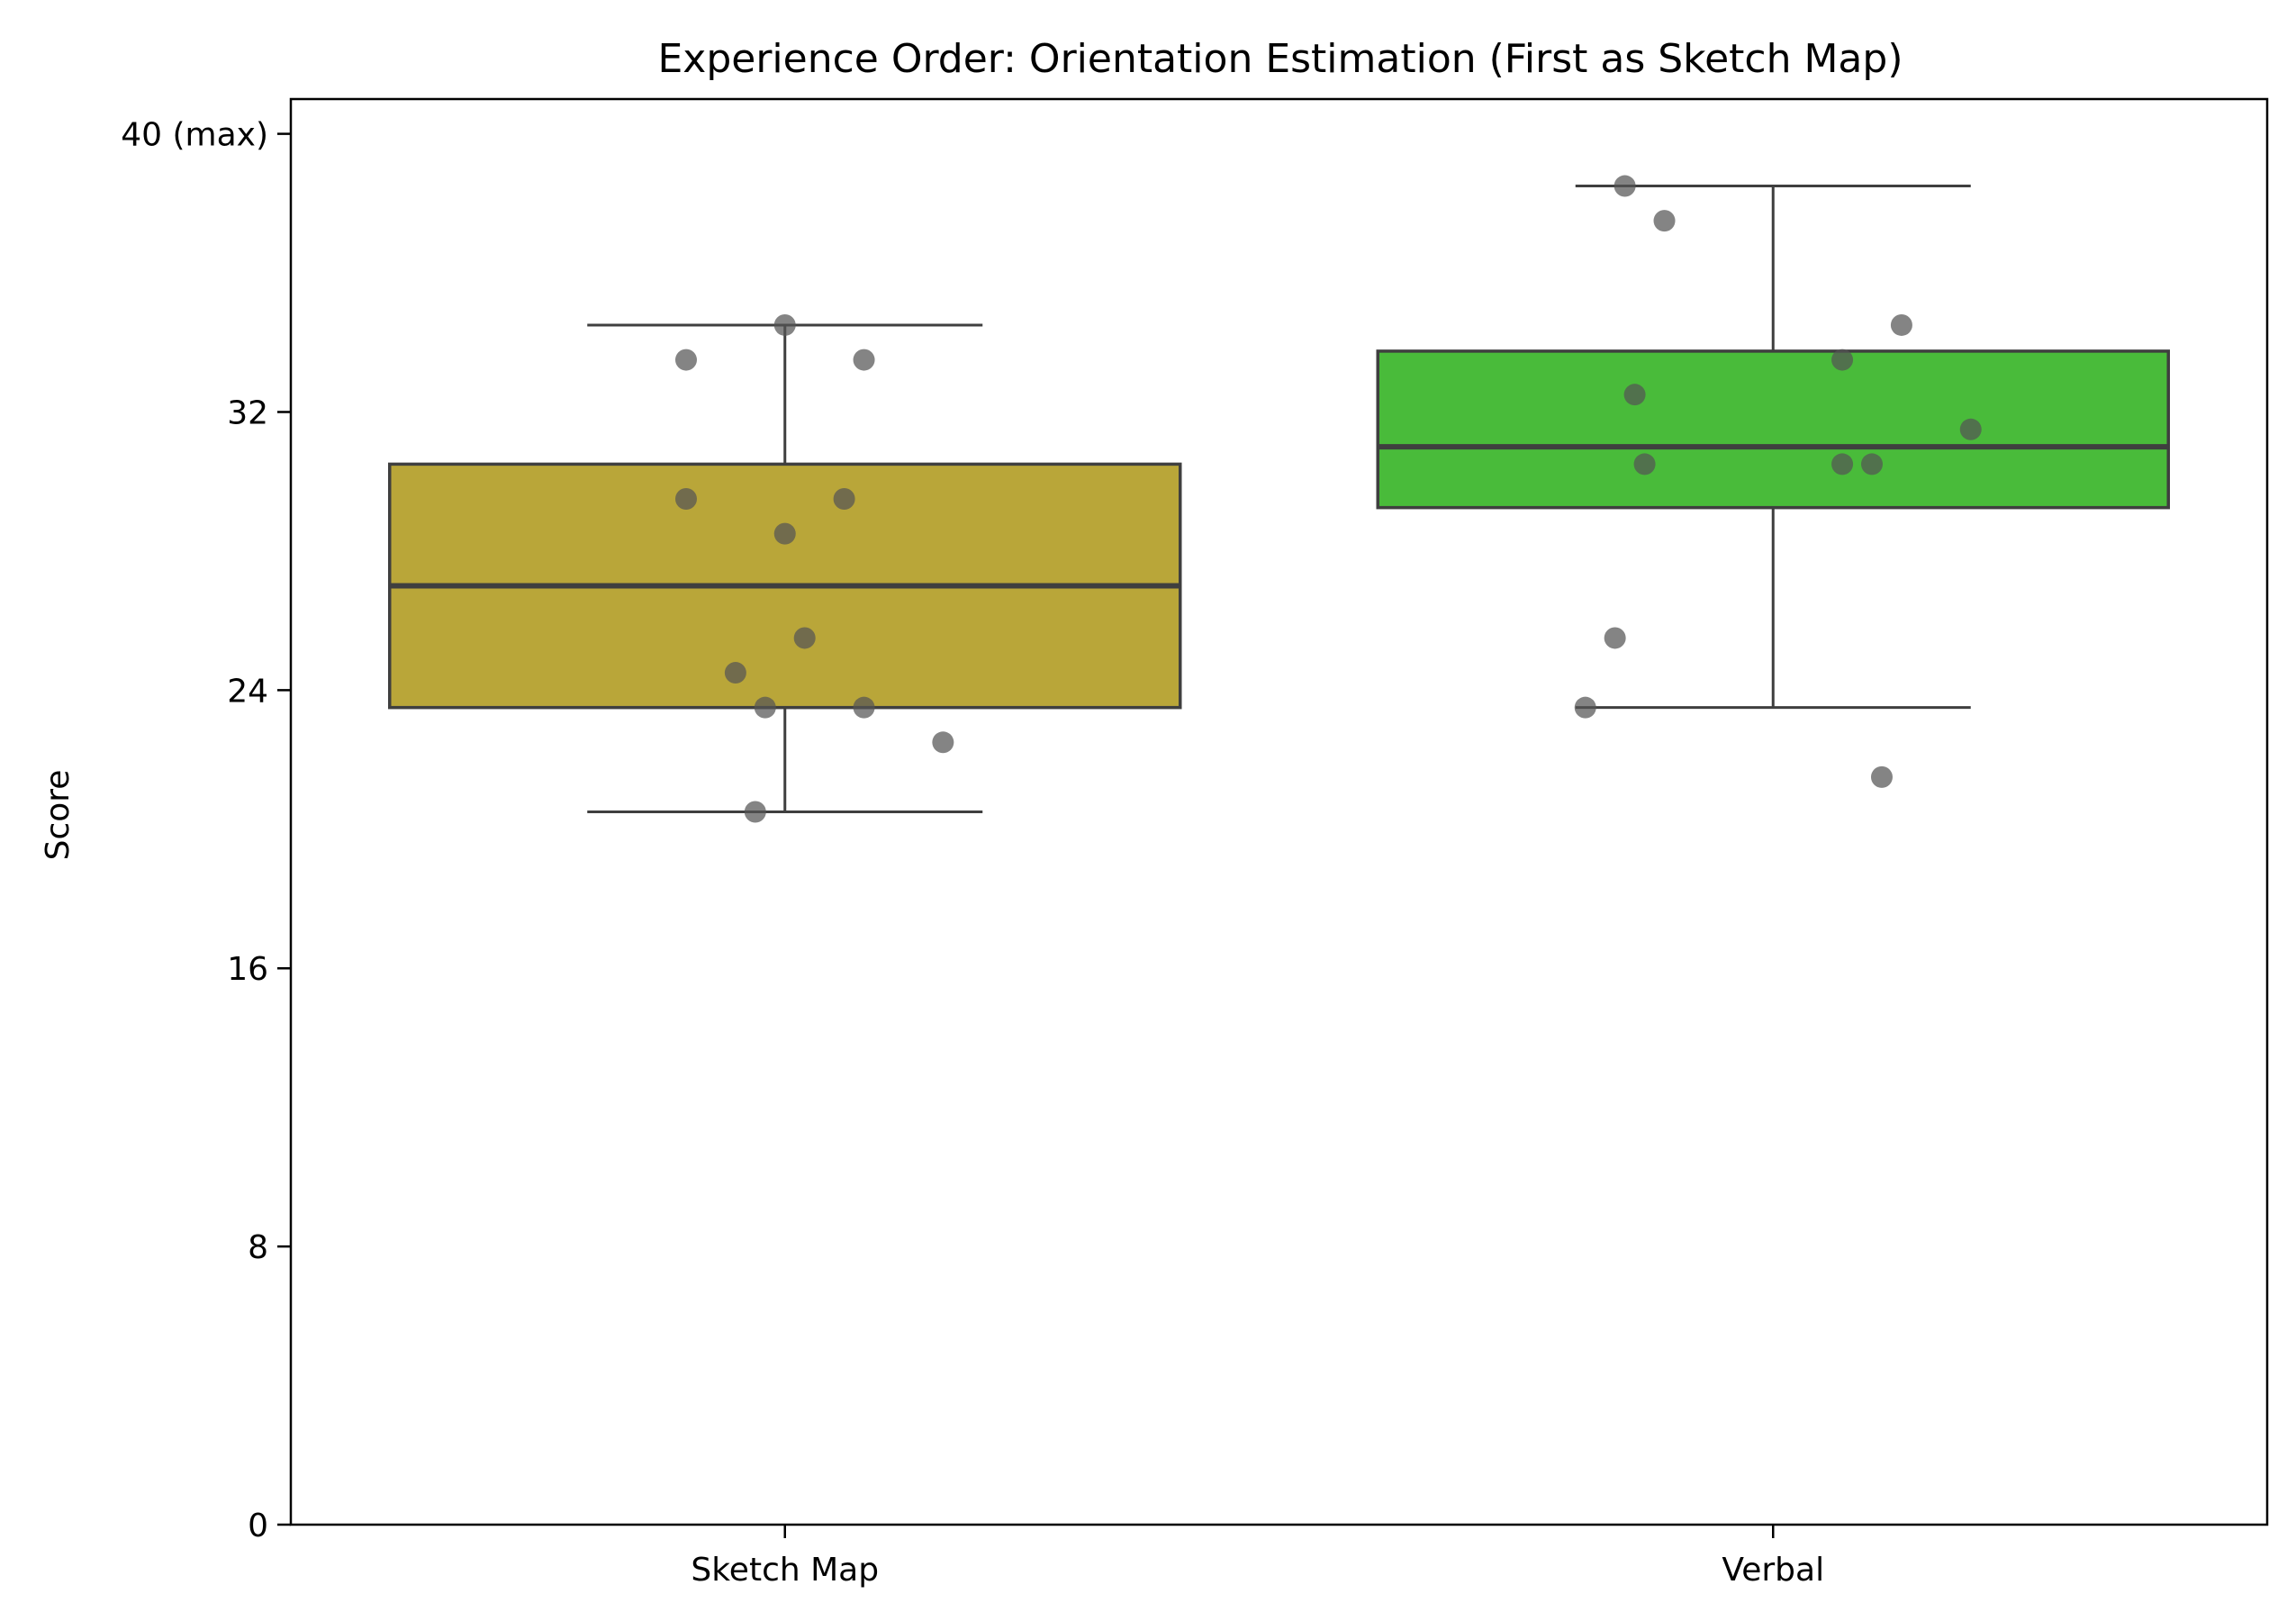  Describe the element at coordinates (248, 413) in the screenshot. I see `y-tick-label: 32` at that location.